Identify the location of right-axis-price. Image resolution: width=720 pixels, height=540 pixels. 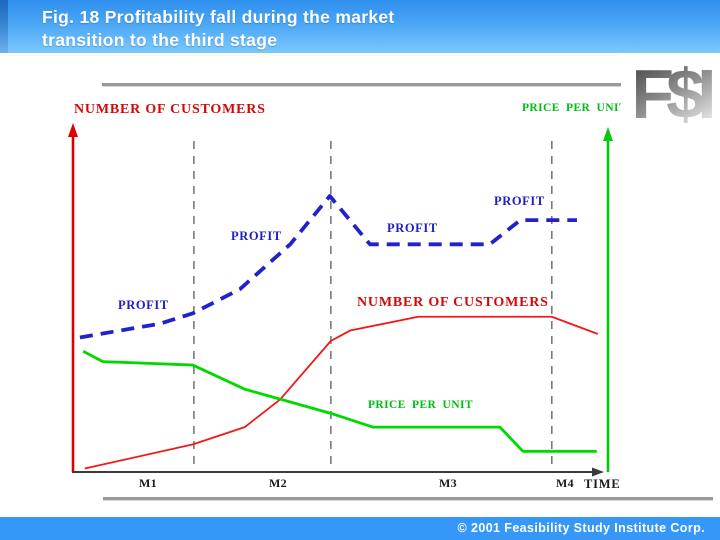
(608, 299).